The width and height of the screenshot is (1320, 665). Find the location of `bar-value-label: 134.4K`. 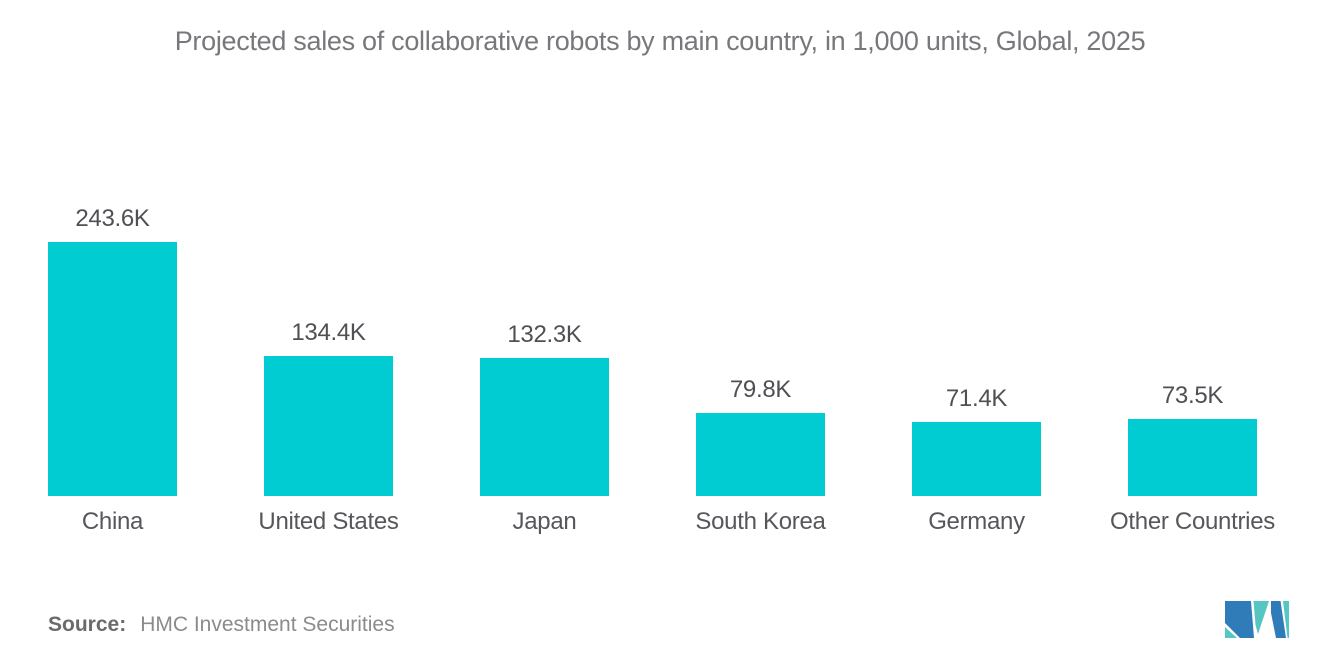

bar-value-label: 134.4K is located at coordinates (328, 332).